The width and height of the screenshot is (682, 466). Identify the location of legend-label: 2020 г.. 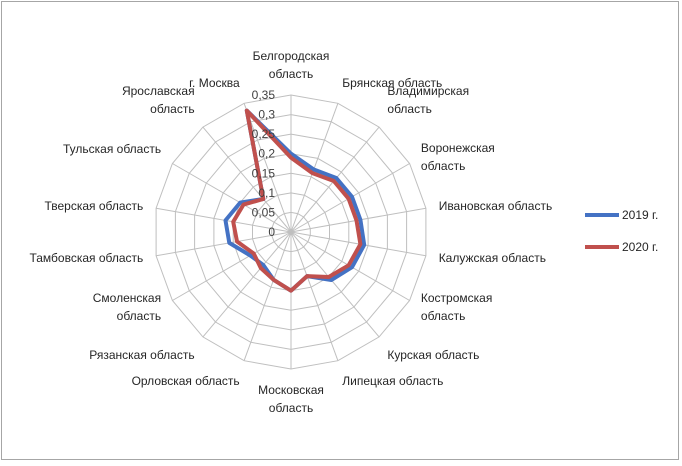
(640, 247).